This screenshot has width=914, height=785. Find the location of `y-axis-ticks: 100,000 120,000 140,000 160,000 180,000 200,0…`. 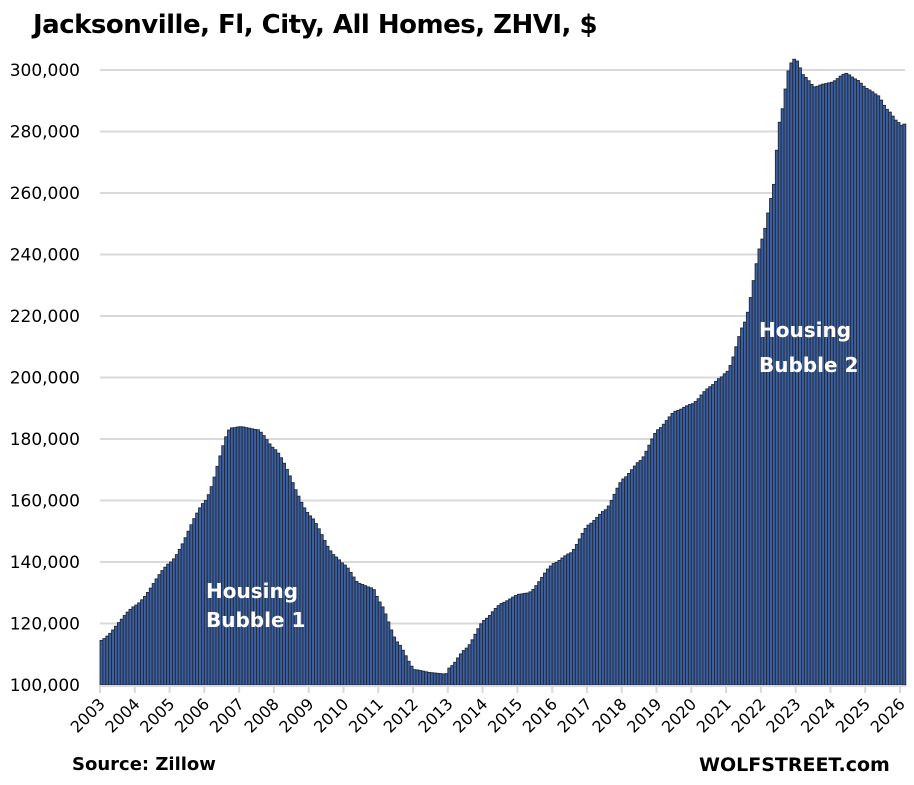

y-axis-ticks: 100,000 120,000 140,000 160,000 180,000 200,0… is located at coordinates (45, 378).